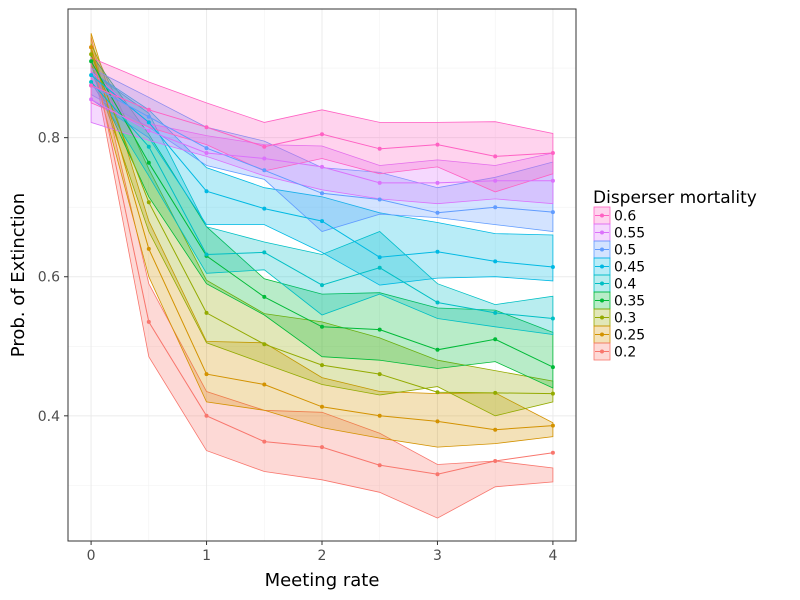 This screenshot has width=800, height=600. What do you see at coordinates (629, 268) in the screenshot?
I see `legend-label: 0.45` at bounding box center [629, 268].